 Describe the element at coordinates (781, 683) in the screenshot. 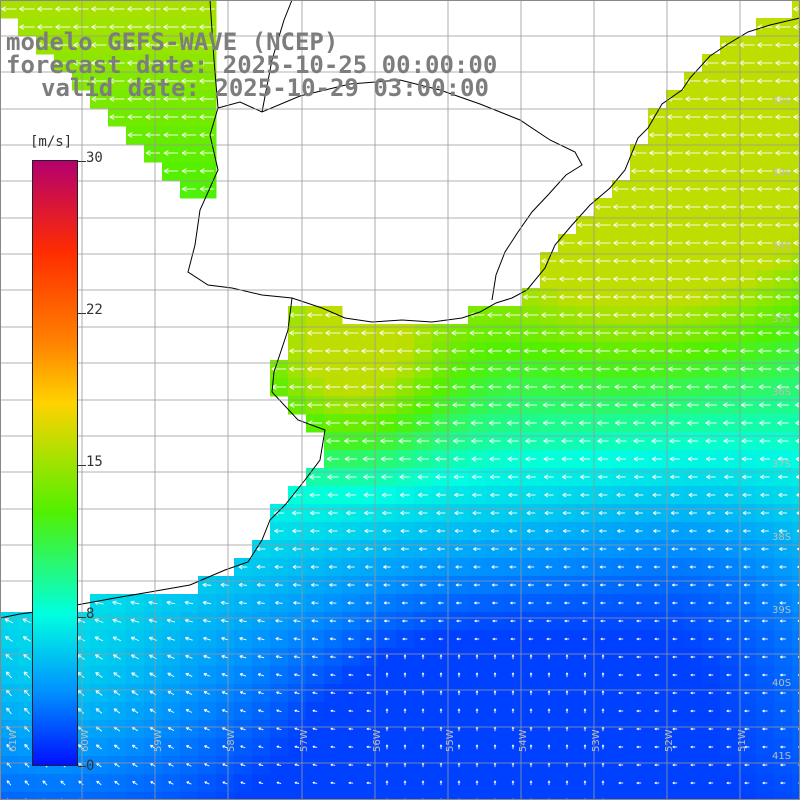

I see `latitude-label: 40S` at that location.